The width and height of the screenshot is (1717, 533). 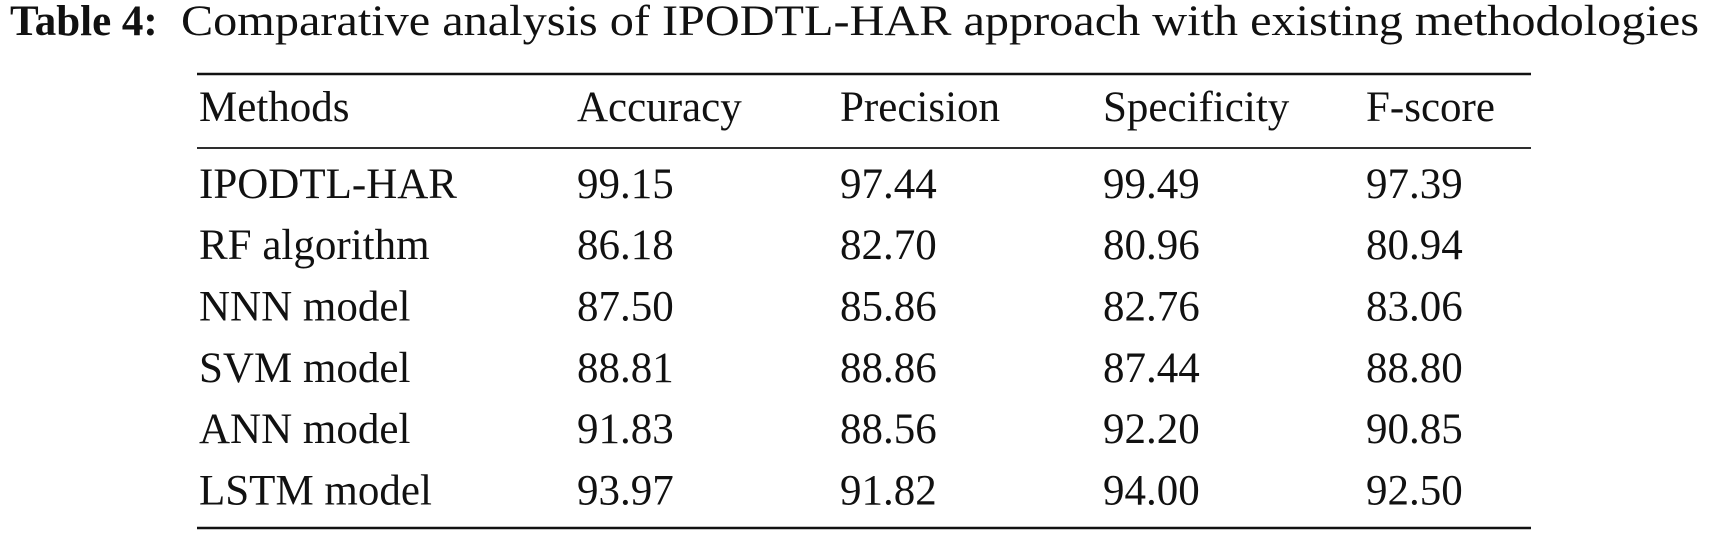 I want to click on header-cell: Specificity, so click(x=1196, y=107).